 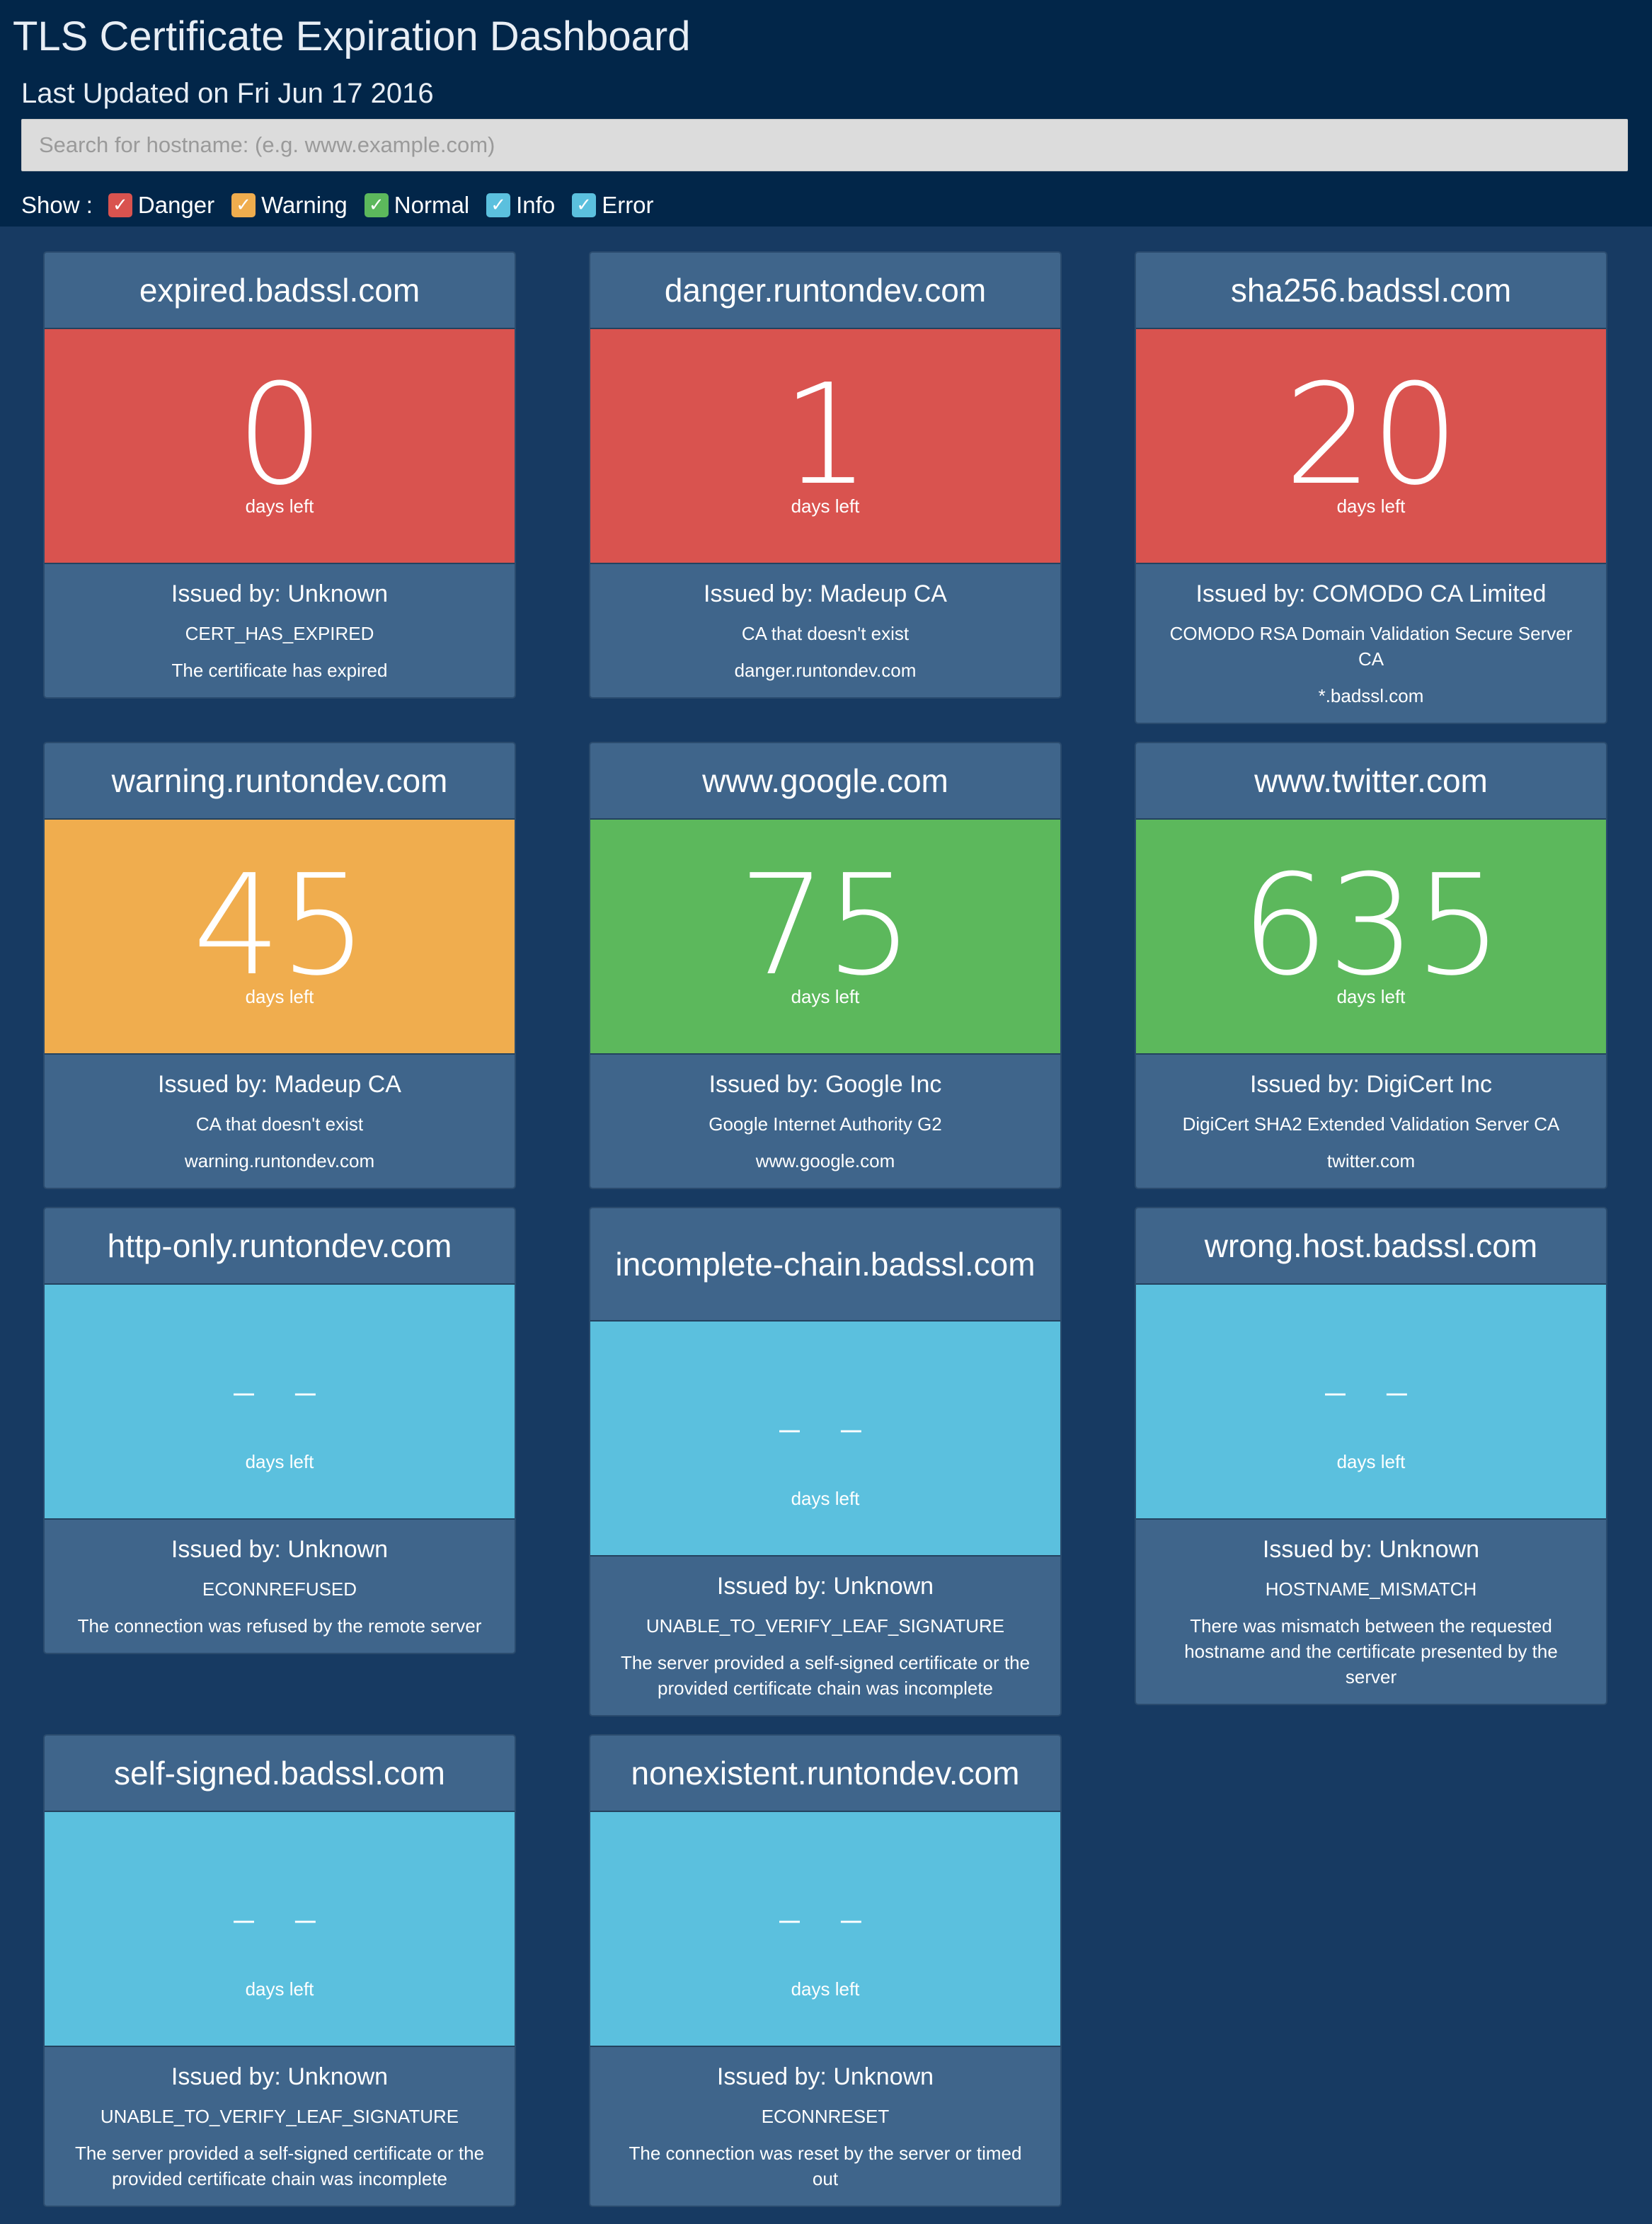 What do you see at coordinates (825, 1265) in the screenshot?
I see `card-hostname: incomplete-chain.badssl.com` at bounding box center [825, 1265].